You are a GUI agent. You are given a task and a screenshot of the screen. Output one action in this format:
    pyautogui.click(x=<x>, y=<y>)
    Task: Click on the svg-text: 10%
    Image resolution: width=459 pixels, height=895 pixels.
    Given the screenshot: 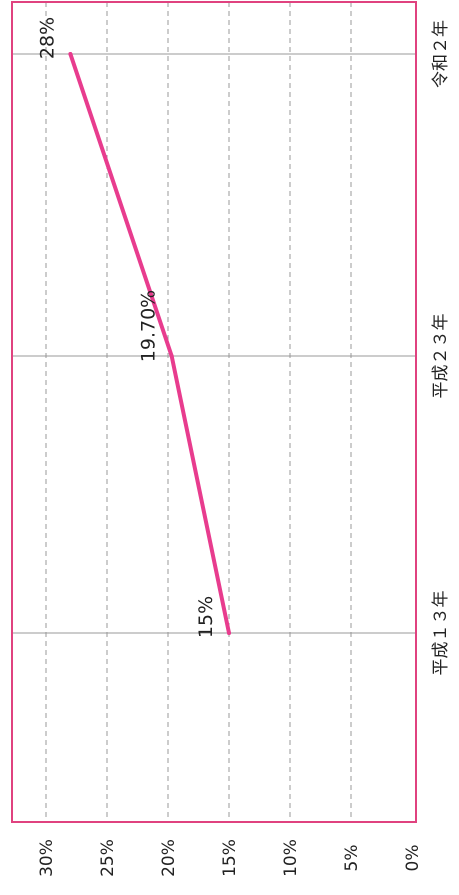 What is the action you would take?
    pyautogui.click(x=291, y=858)
    